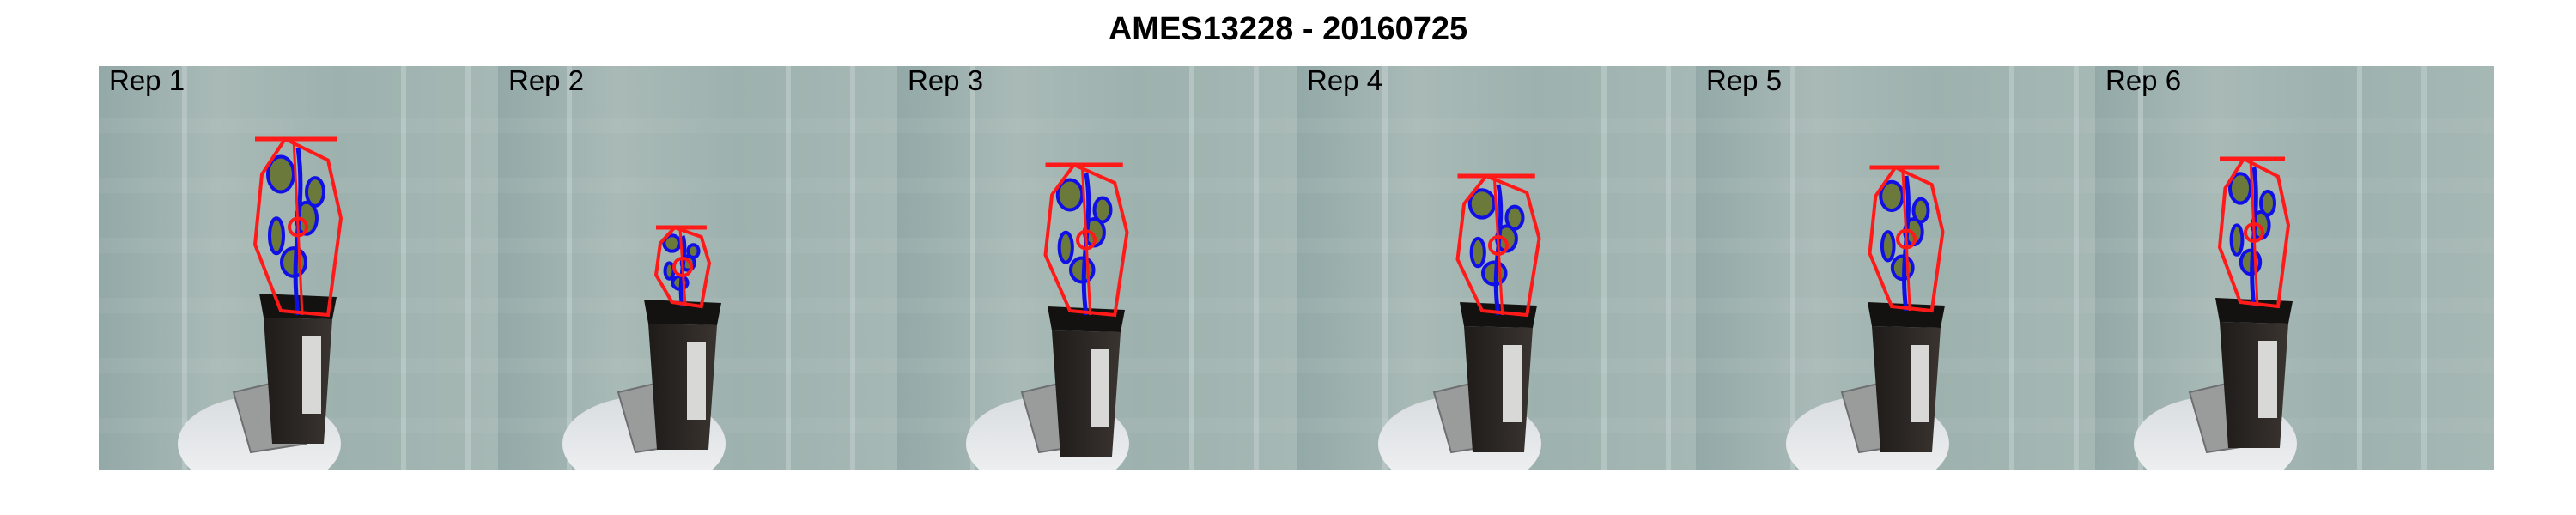 The image size is (2576, 515). Describe the element at coordinates (546, 81) in the screenshot. I see `rep-label-2: Rep 2` at that location.